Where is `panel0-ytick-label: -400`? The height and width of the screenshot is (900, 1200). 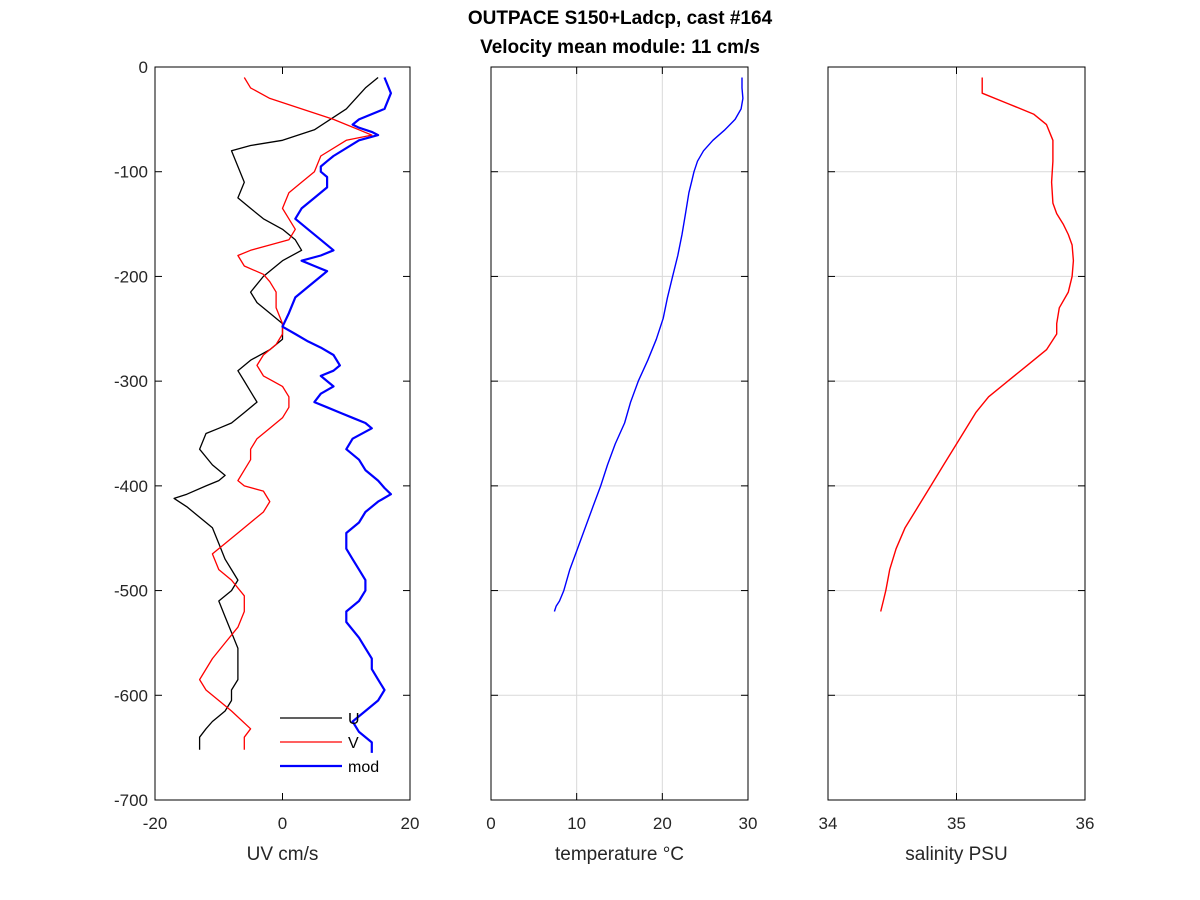
panel0-ytick-label: -400 is located at coordinates (131, 486).